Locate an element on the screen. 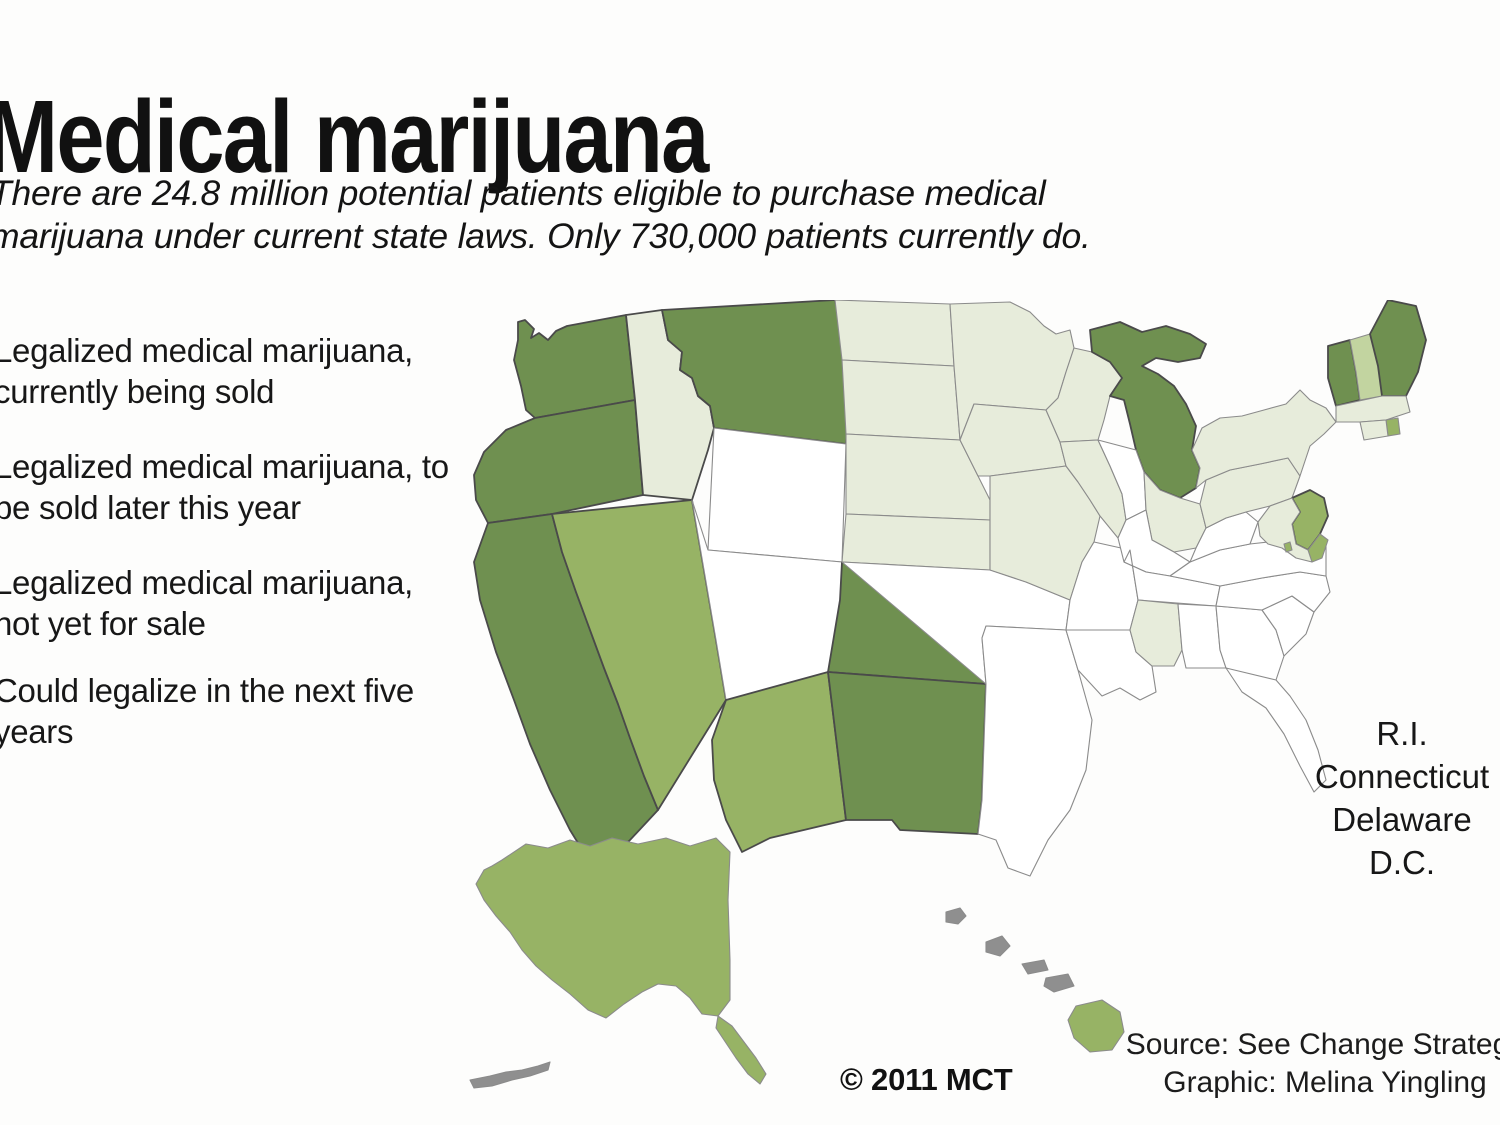  state-FL is located at coordinates (1276, 730).